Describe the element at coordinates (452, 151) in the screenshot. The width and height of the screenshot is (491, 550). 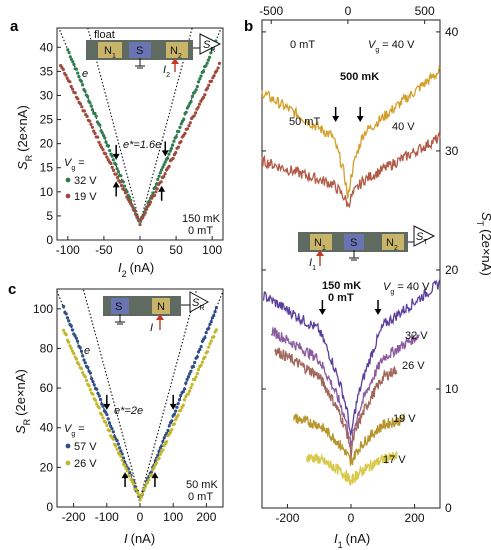
I see `panel-b-ytick-label-3: 30` at that location.